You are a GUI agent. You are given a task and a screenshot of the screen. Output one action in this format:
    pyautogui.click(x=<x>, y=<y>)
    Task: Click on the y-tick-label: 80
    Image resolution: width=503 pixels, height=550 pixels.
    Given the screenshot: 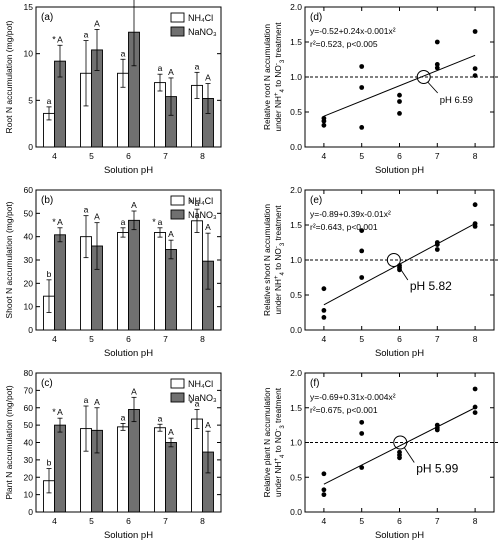 What is the action you would take?
    pyautogui.click(x=29, y=373)
    